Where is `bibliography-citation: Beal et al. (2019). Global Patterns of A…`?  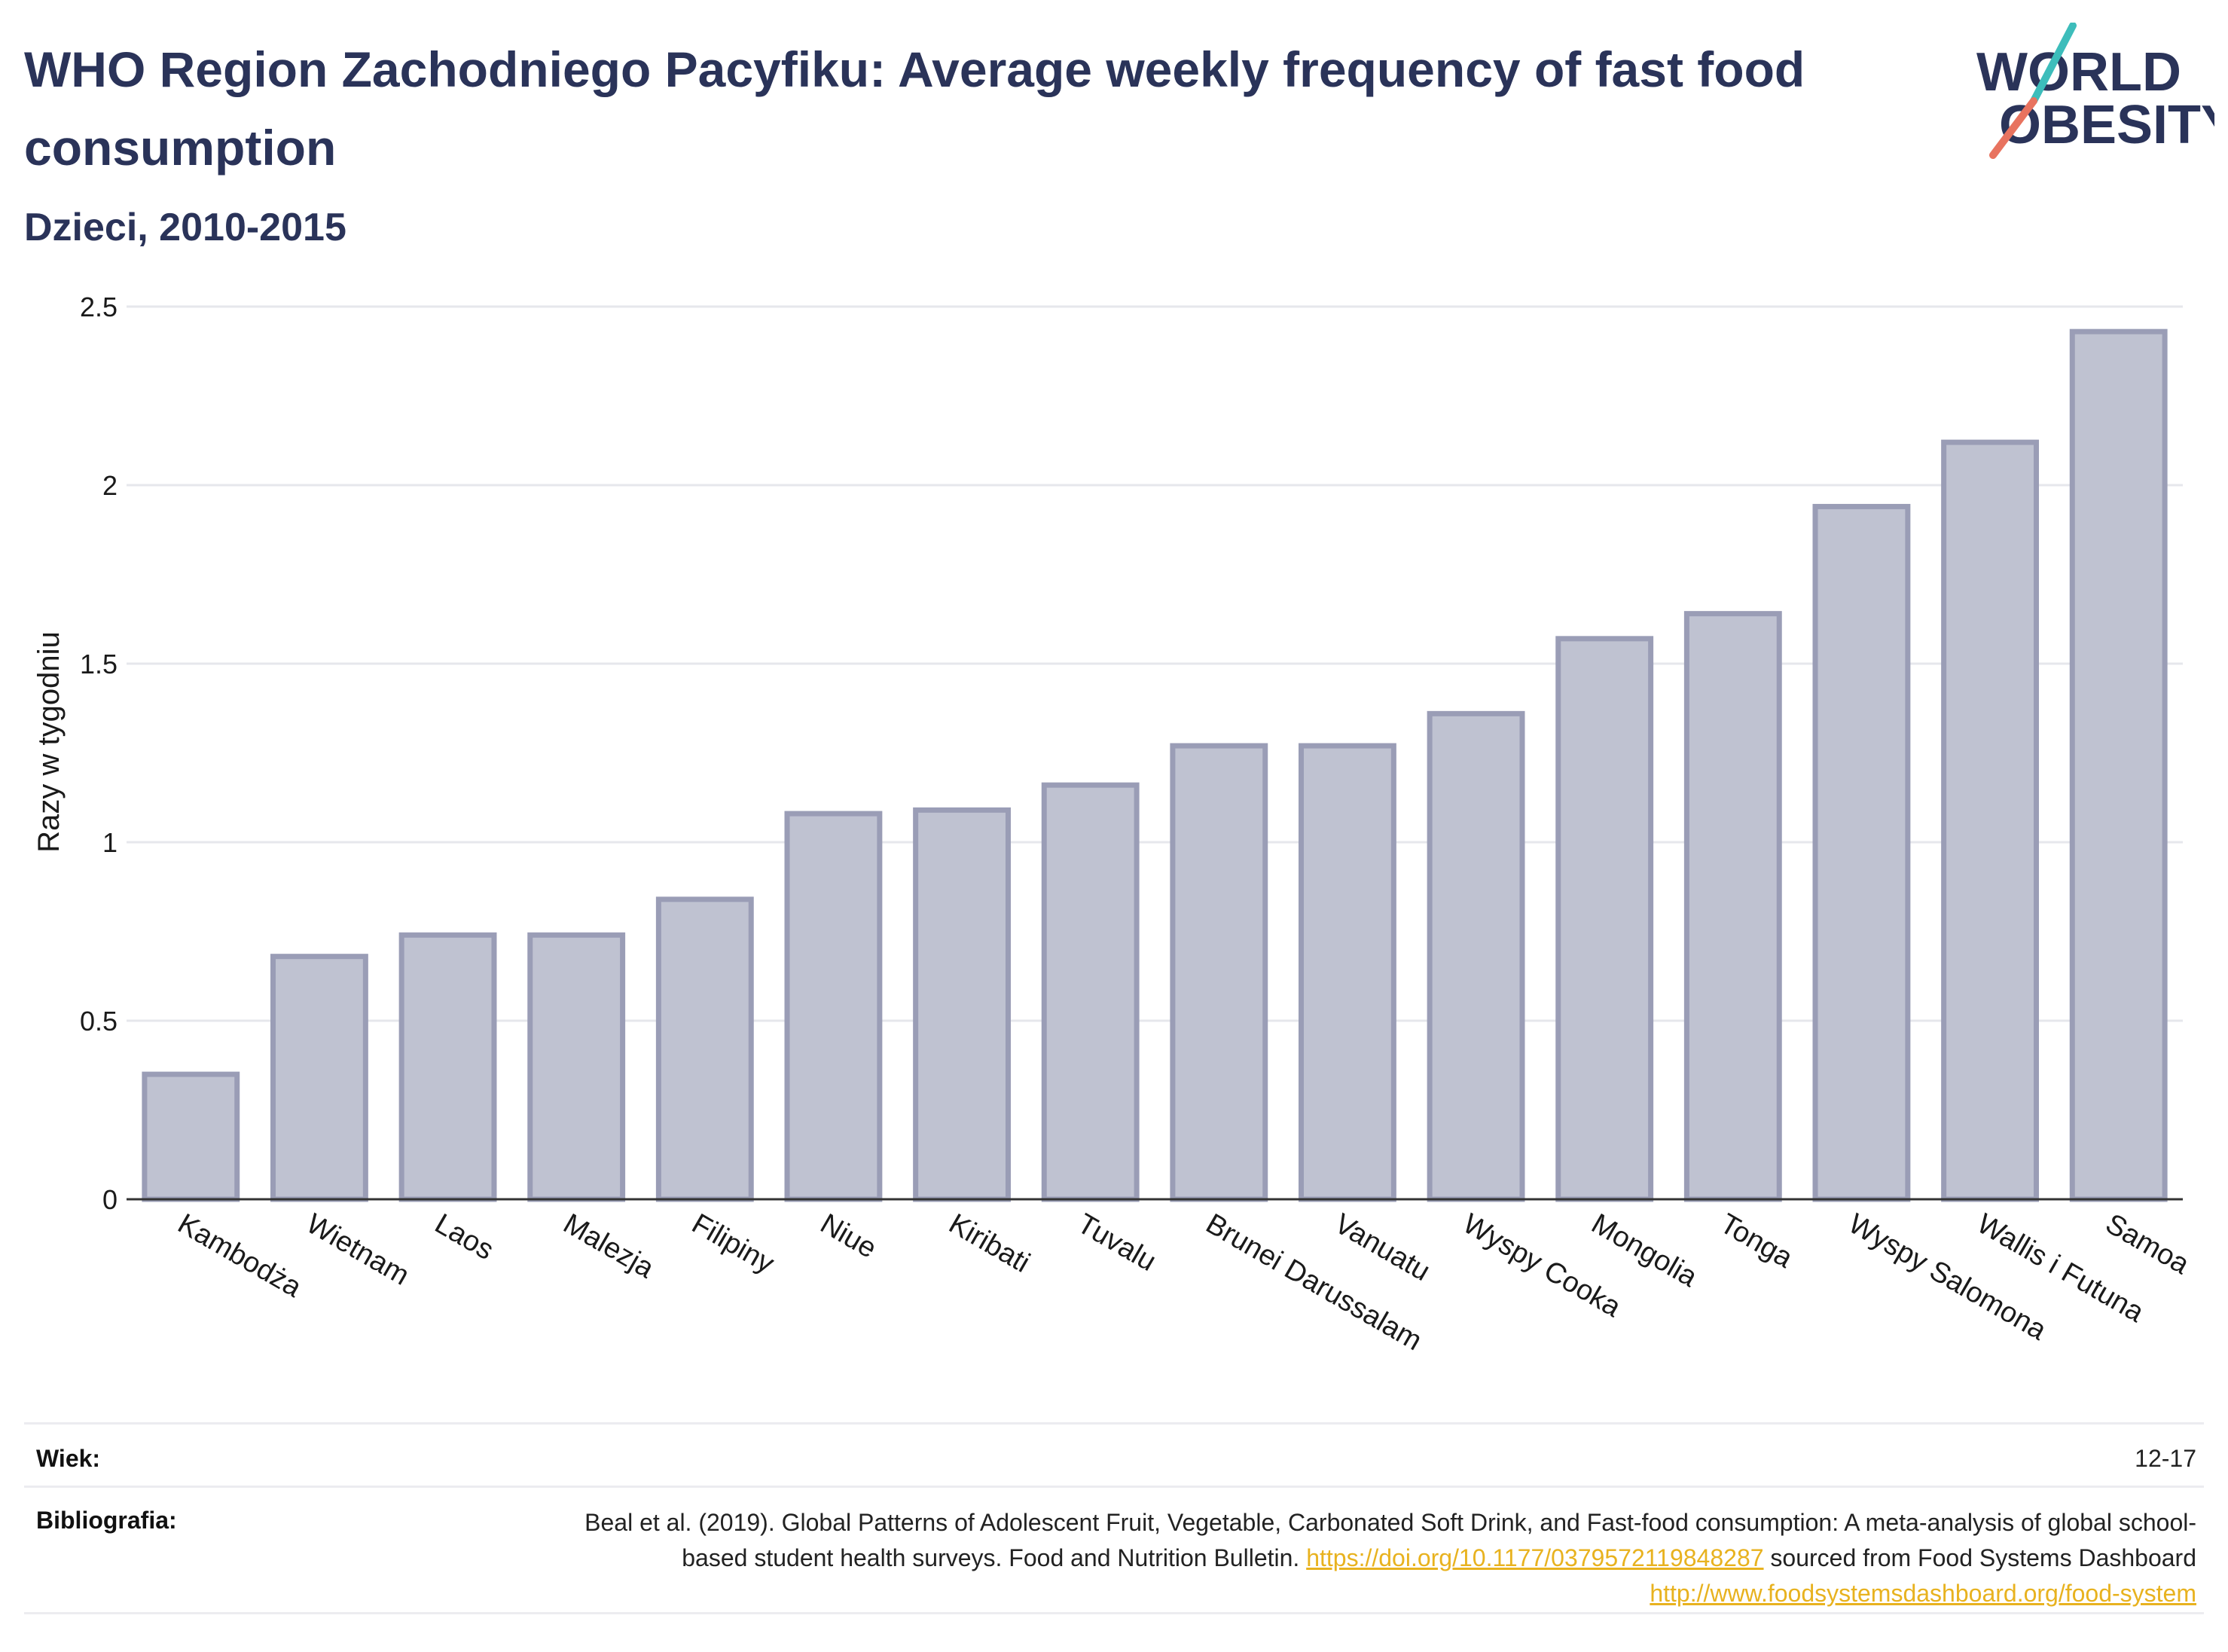
bibliography-citation: Beal et al. (2019). Global Patterns of A… is located at coordinates (1390, 1540).